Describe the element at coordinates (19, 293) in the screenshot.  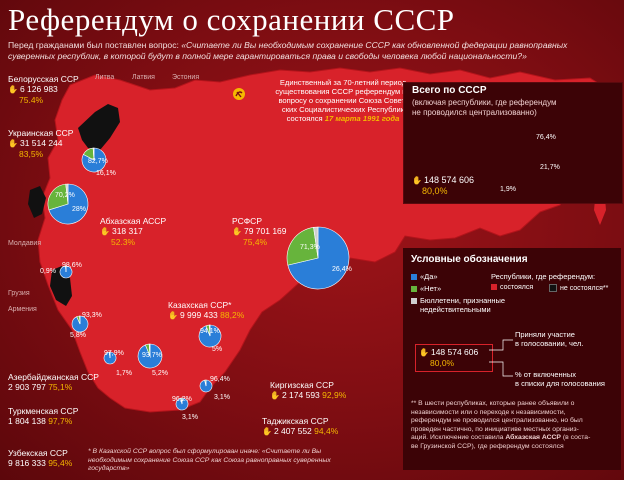
I see `label-georgia: Грузия` at that location.